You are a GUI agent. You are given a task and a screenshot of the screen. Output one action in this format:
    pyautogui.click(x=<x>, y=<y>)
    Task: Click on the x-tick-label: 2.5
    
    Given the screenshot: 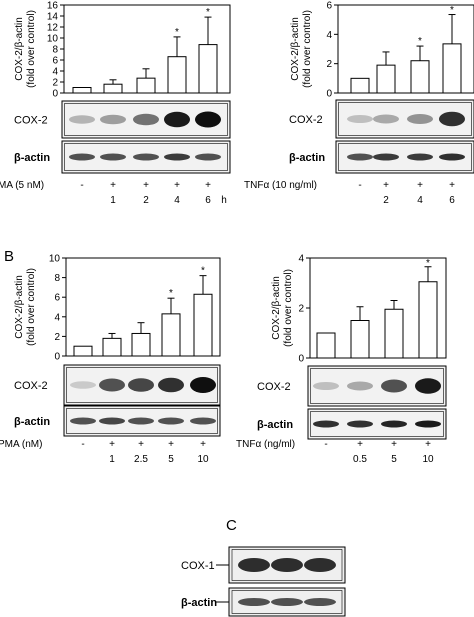 What is the action you would take?
    pyautogui.click(x=141, y=459)
    